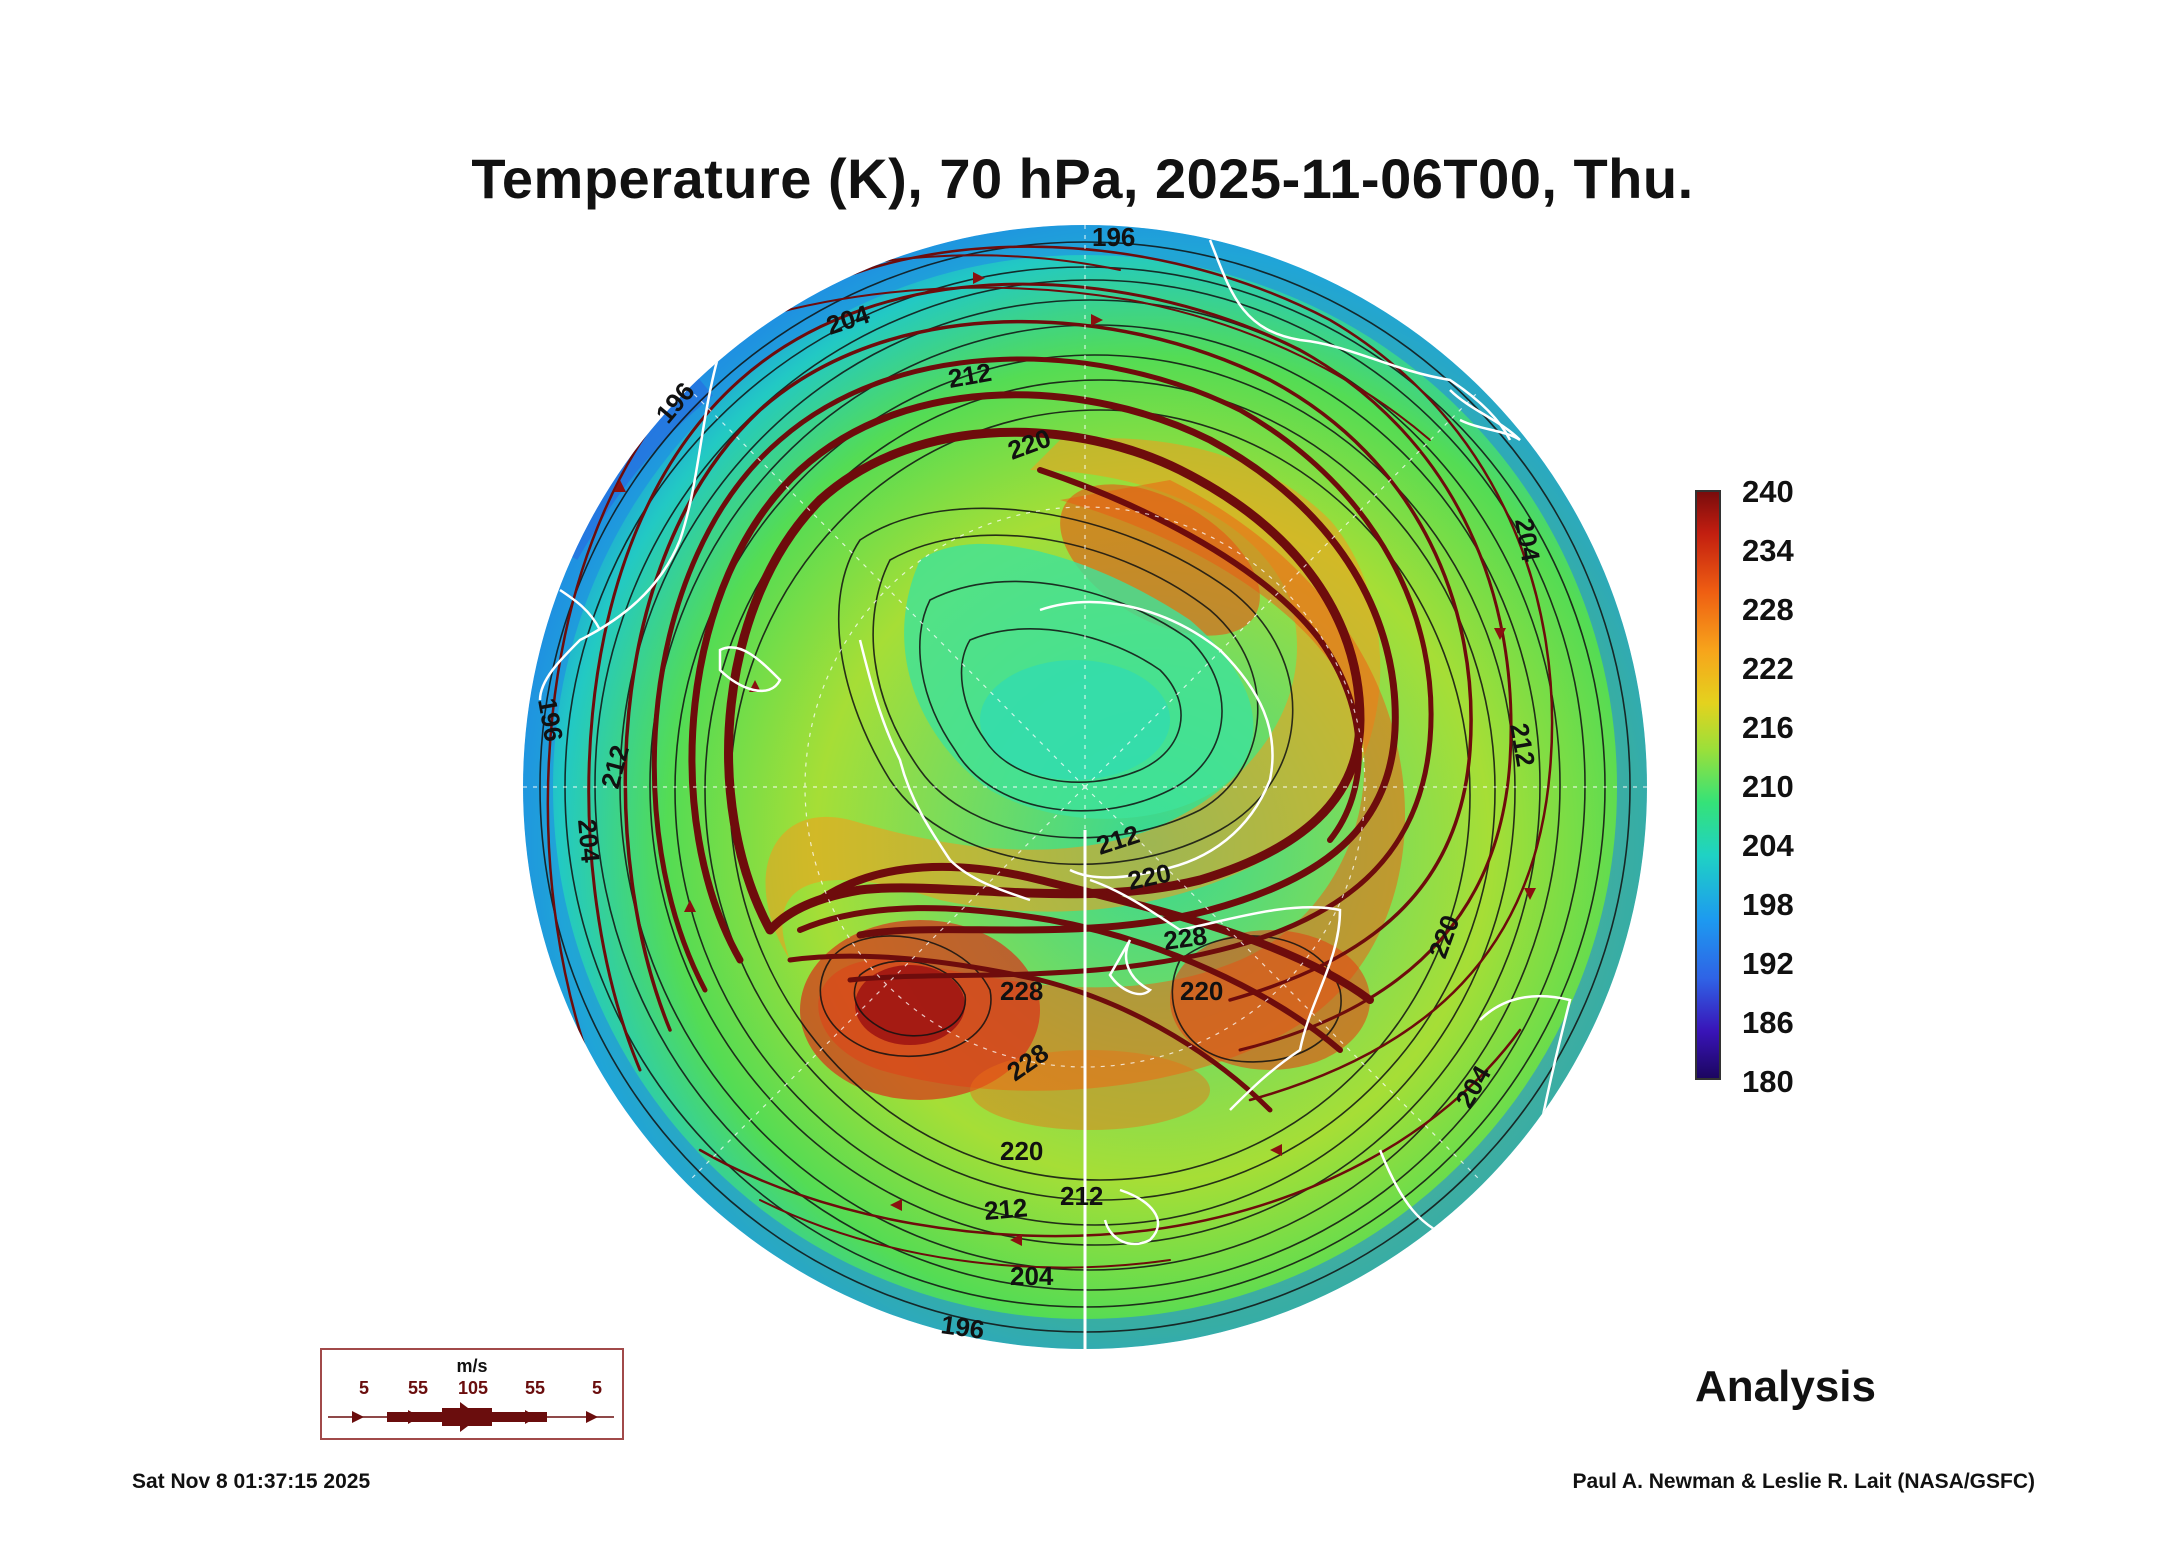 This screenshot has width=2165, height=1561. Describe the element at coordinates (1768, 491) in the screenshot. I see `colorbar-label: 240` at that location.